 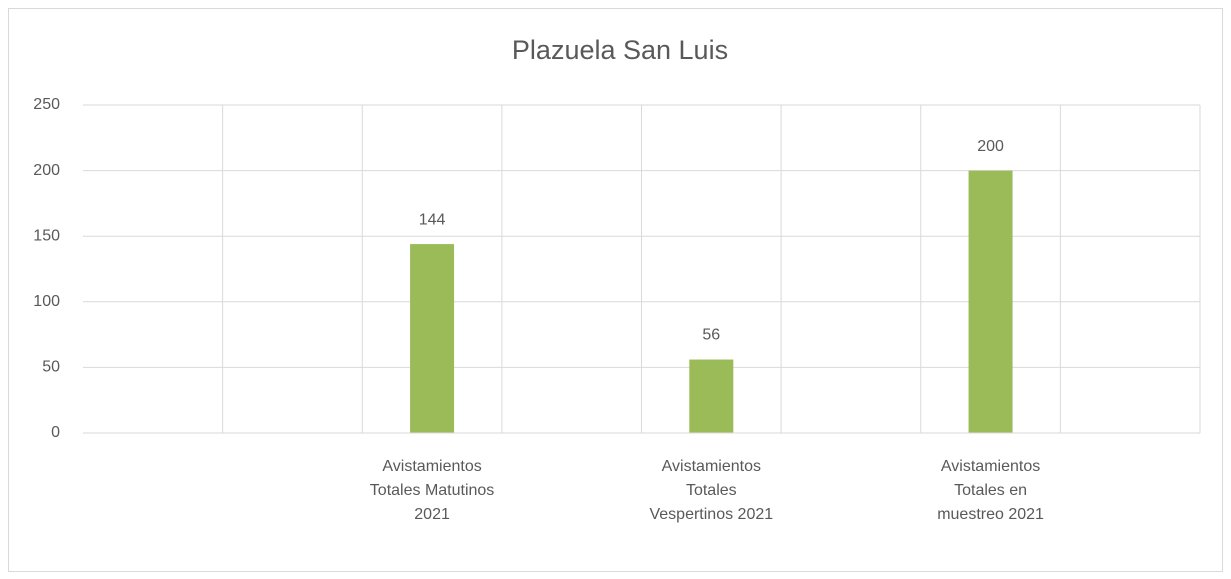 What do you see at coordinates (55, 432) in the screenshot?
I see `y-tick-label: 0` at bounding box center [55, 432].